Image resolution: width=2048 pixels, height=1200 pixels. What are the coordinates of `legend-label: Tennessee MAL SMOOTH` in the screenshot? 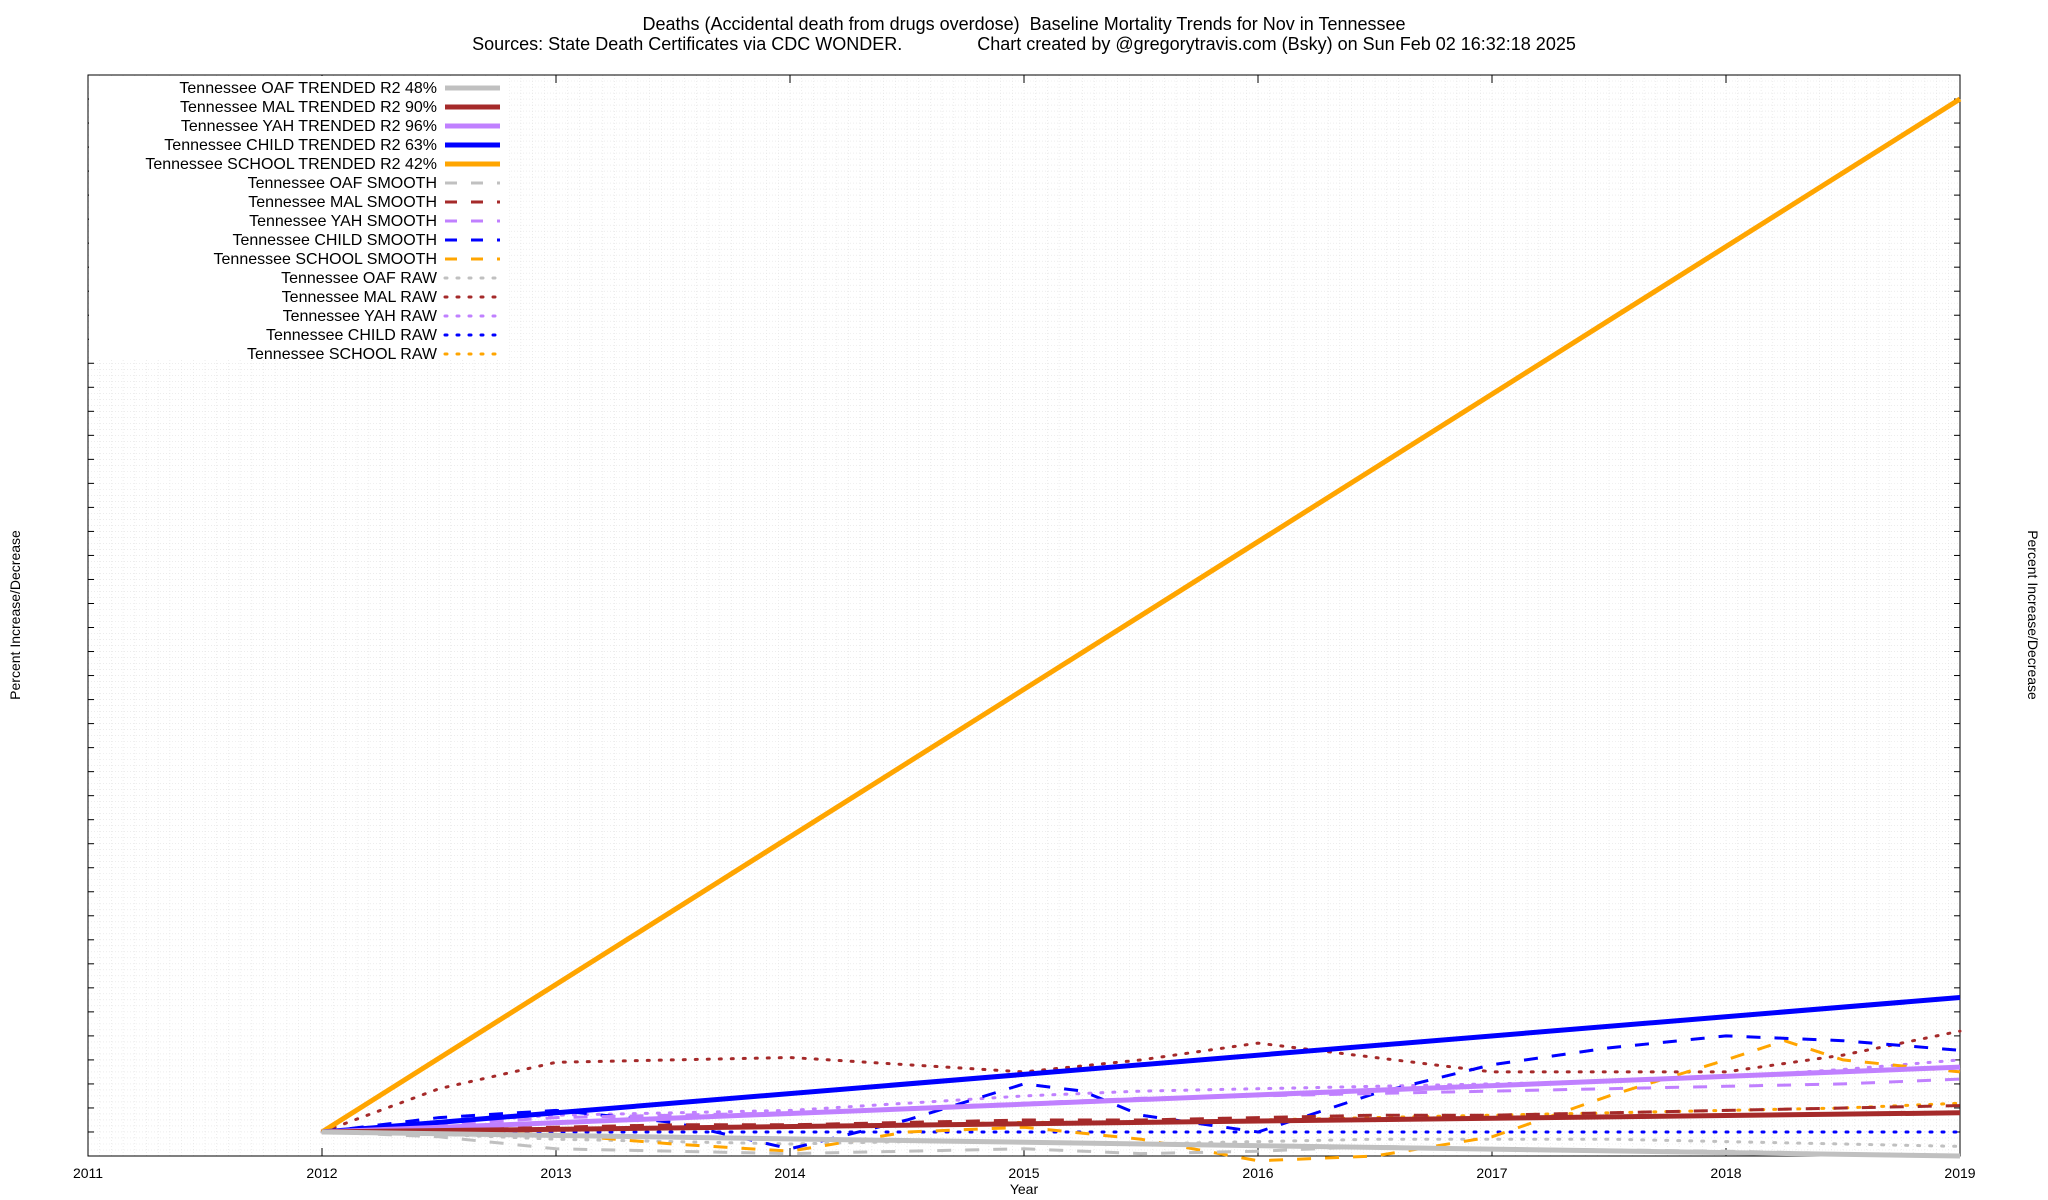 It's located at (342, 202).